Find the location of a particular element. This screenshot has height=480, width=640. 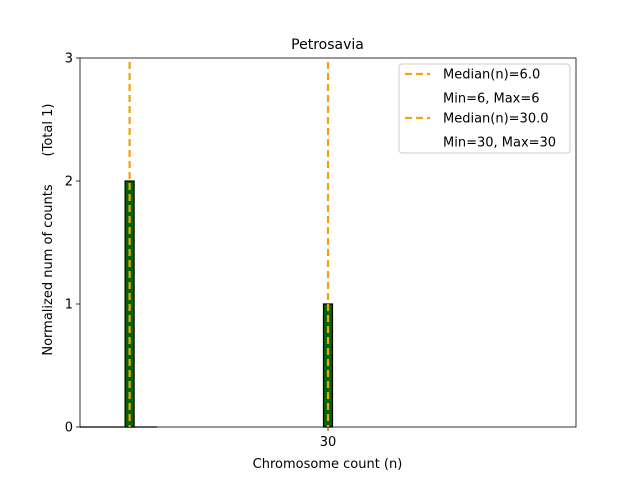

legend-median-label-1: Median(n)=6.0 is located at coordinates (491, 75).